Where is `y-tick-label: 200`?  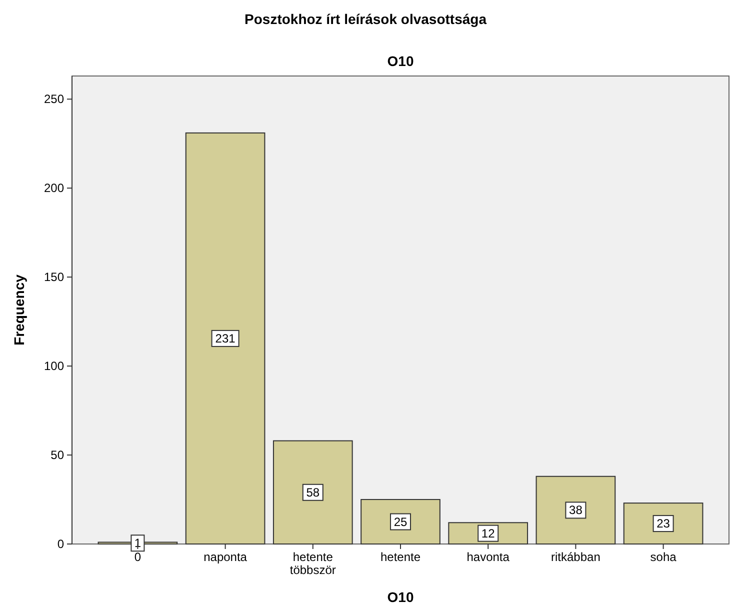 y-tick-label: 200 is located at coordinates (54, 188).